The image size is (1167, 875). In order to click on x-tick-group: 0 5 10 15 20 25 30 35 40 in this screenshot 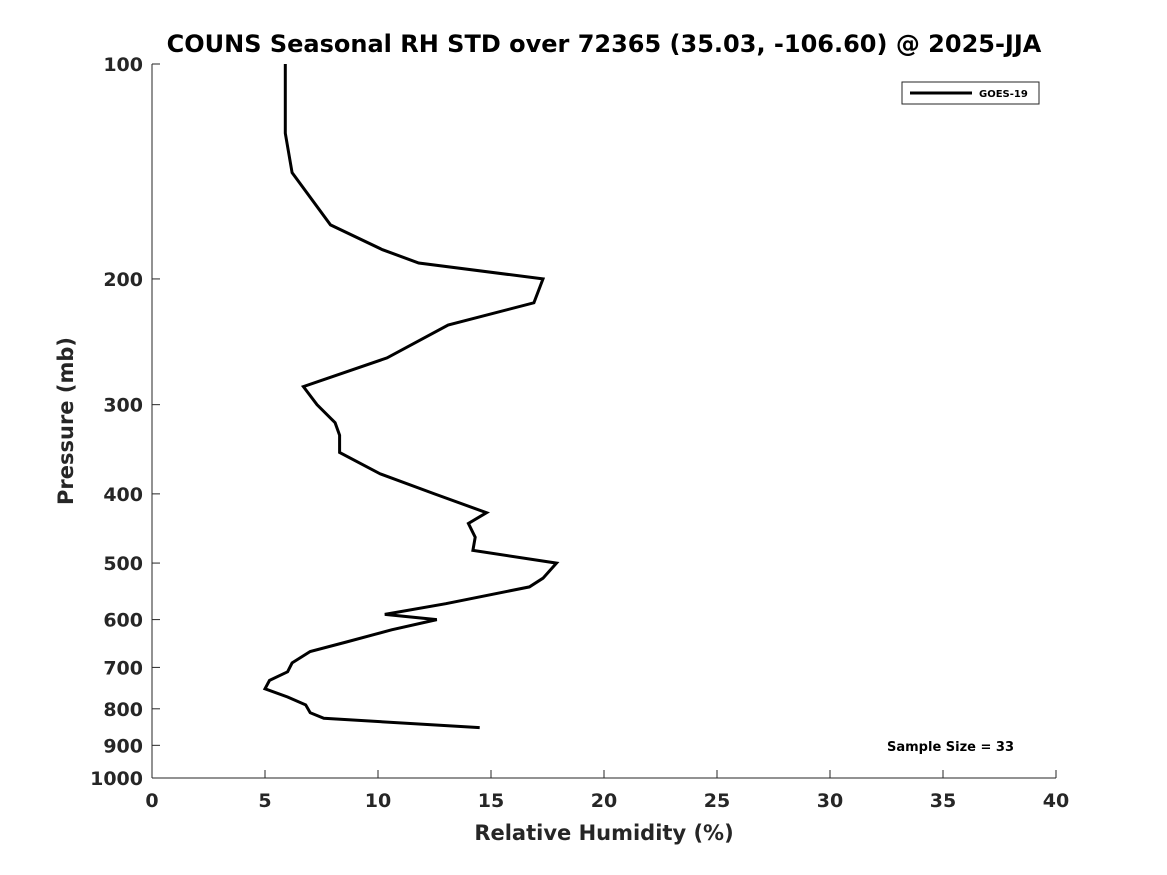, I will do `click(607, 791)`.